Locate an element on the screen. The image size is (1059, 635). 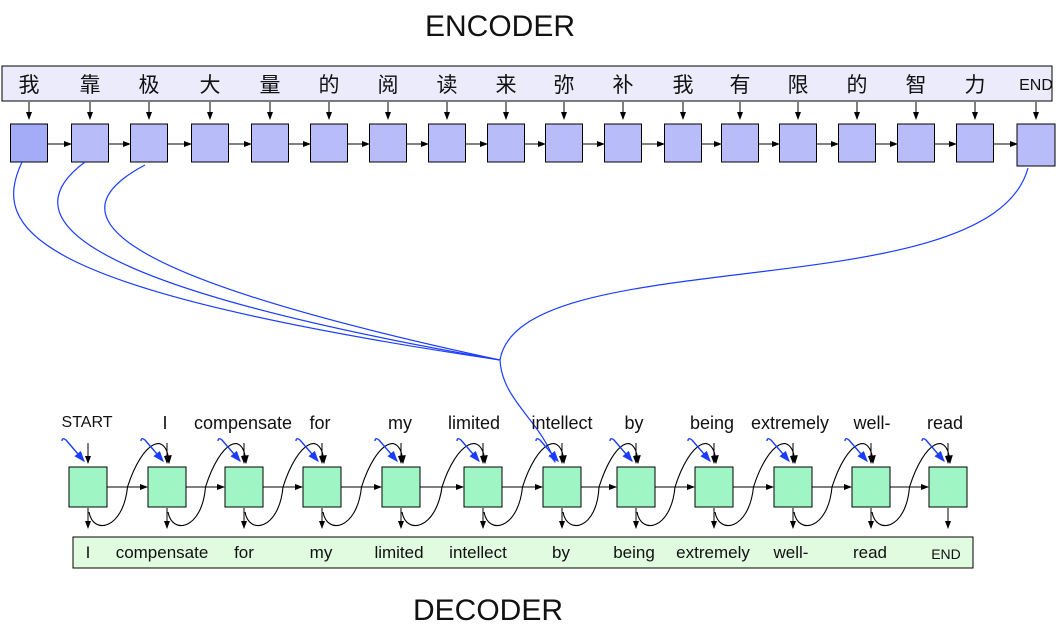
encoder-token: 限 is located at coordinates (798, 85).